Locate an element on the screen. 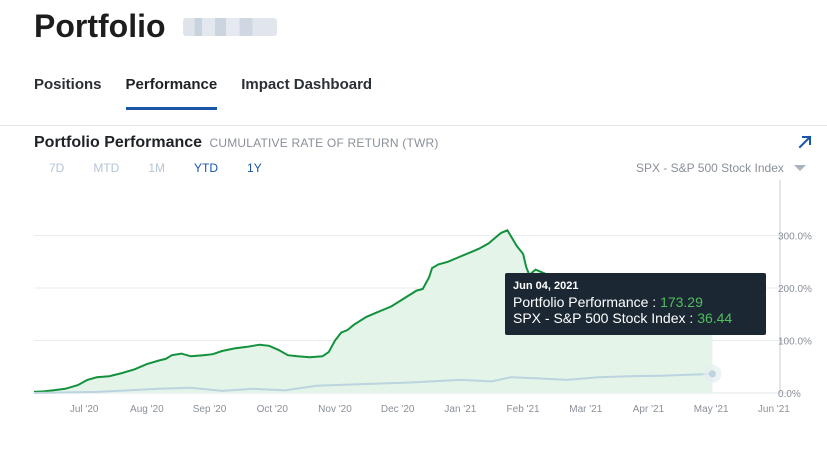 This screenshot has width=827, height=473. tooltip-portfolio-value: 173.29 is located at coordinates (681, 302).